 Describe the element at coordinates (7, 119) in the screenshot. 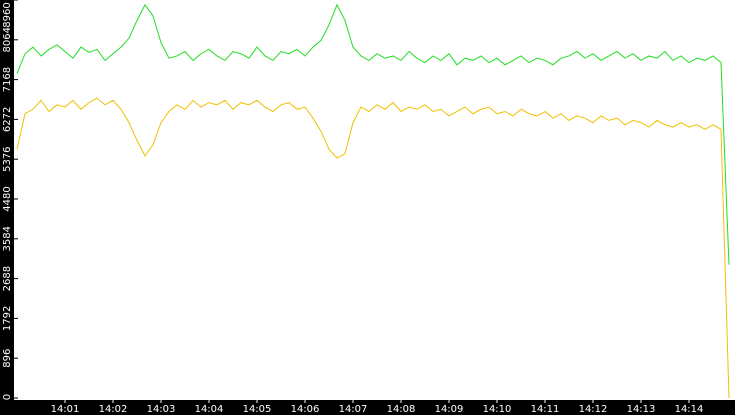

I see `y-tick-label: 6272` at that location.